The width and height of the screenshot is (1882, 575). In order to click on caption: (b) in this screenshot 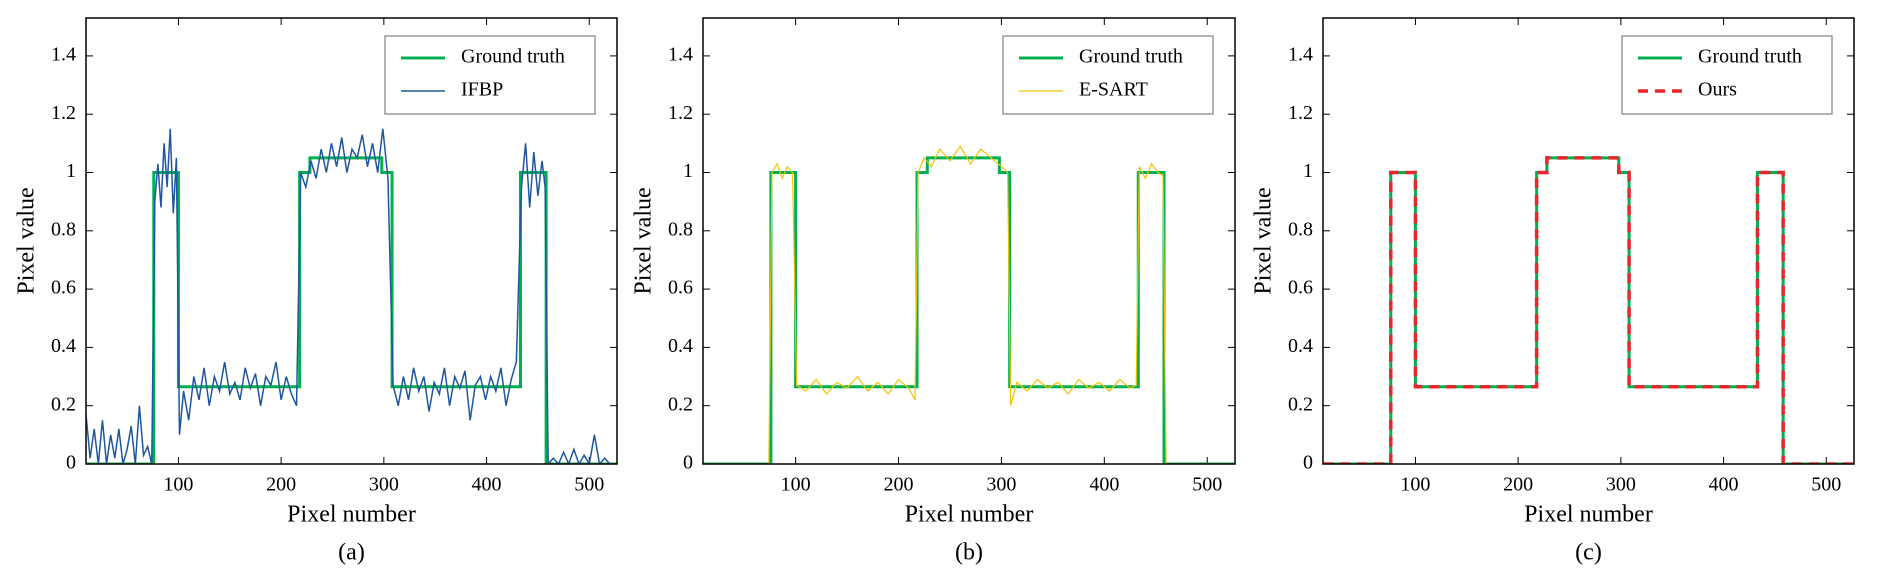, I will do `click(969, 553)`.